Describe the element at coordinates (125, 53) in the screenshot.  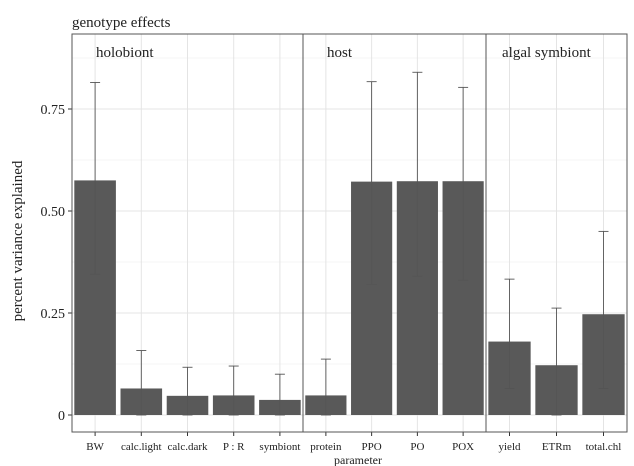
I see `panel-label: holobiont` at that location.